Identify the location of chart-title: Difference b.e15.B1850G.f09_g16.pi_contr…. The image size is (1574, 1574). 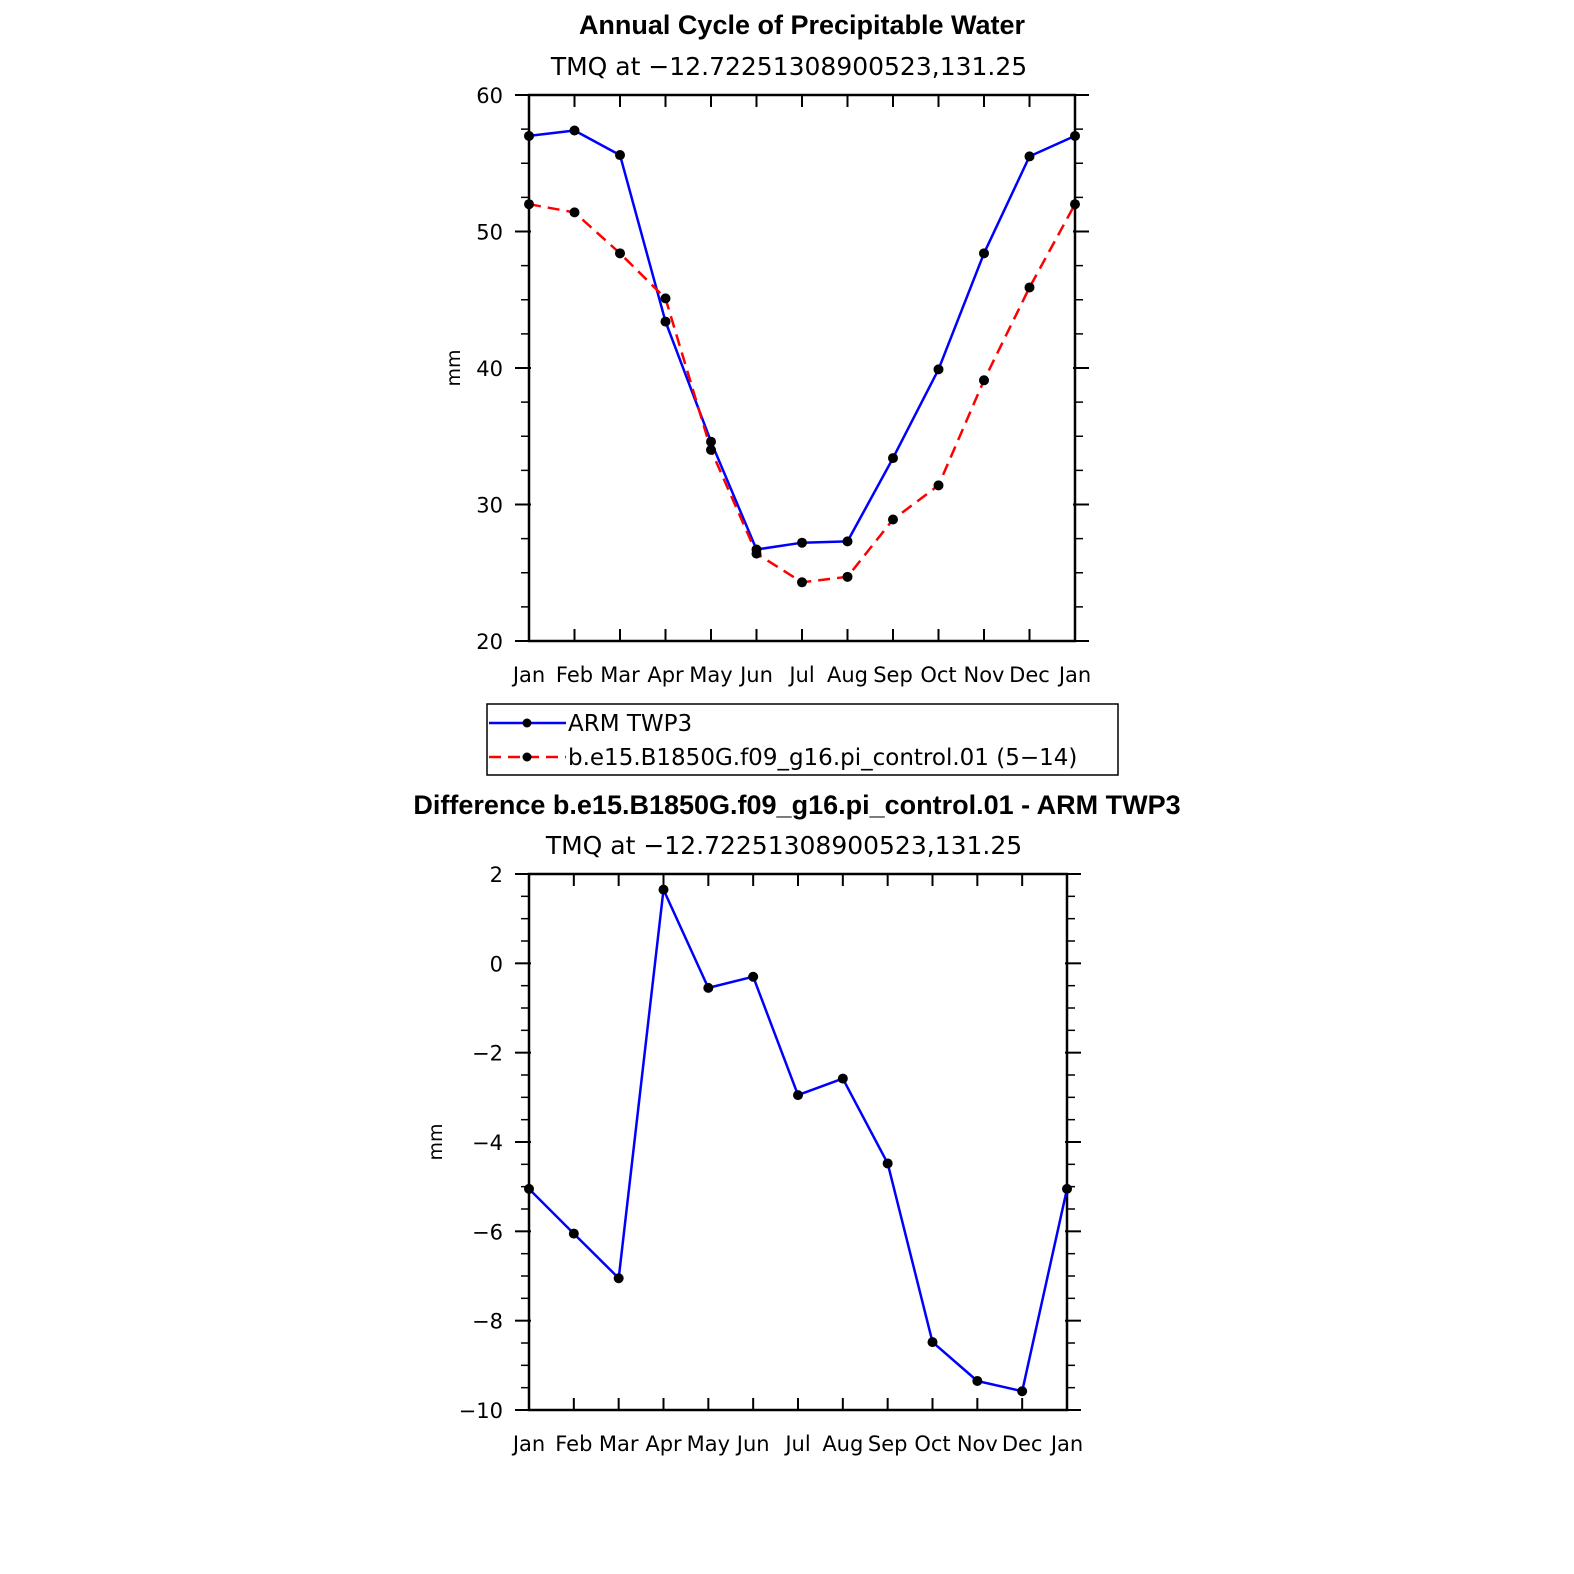
(796, 805).